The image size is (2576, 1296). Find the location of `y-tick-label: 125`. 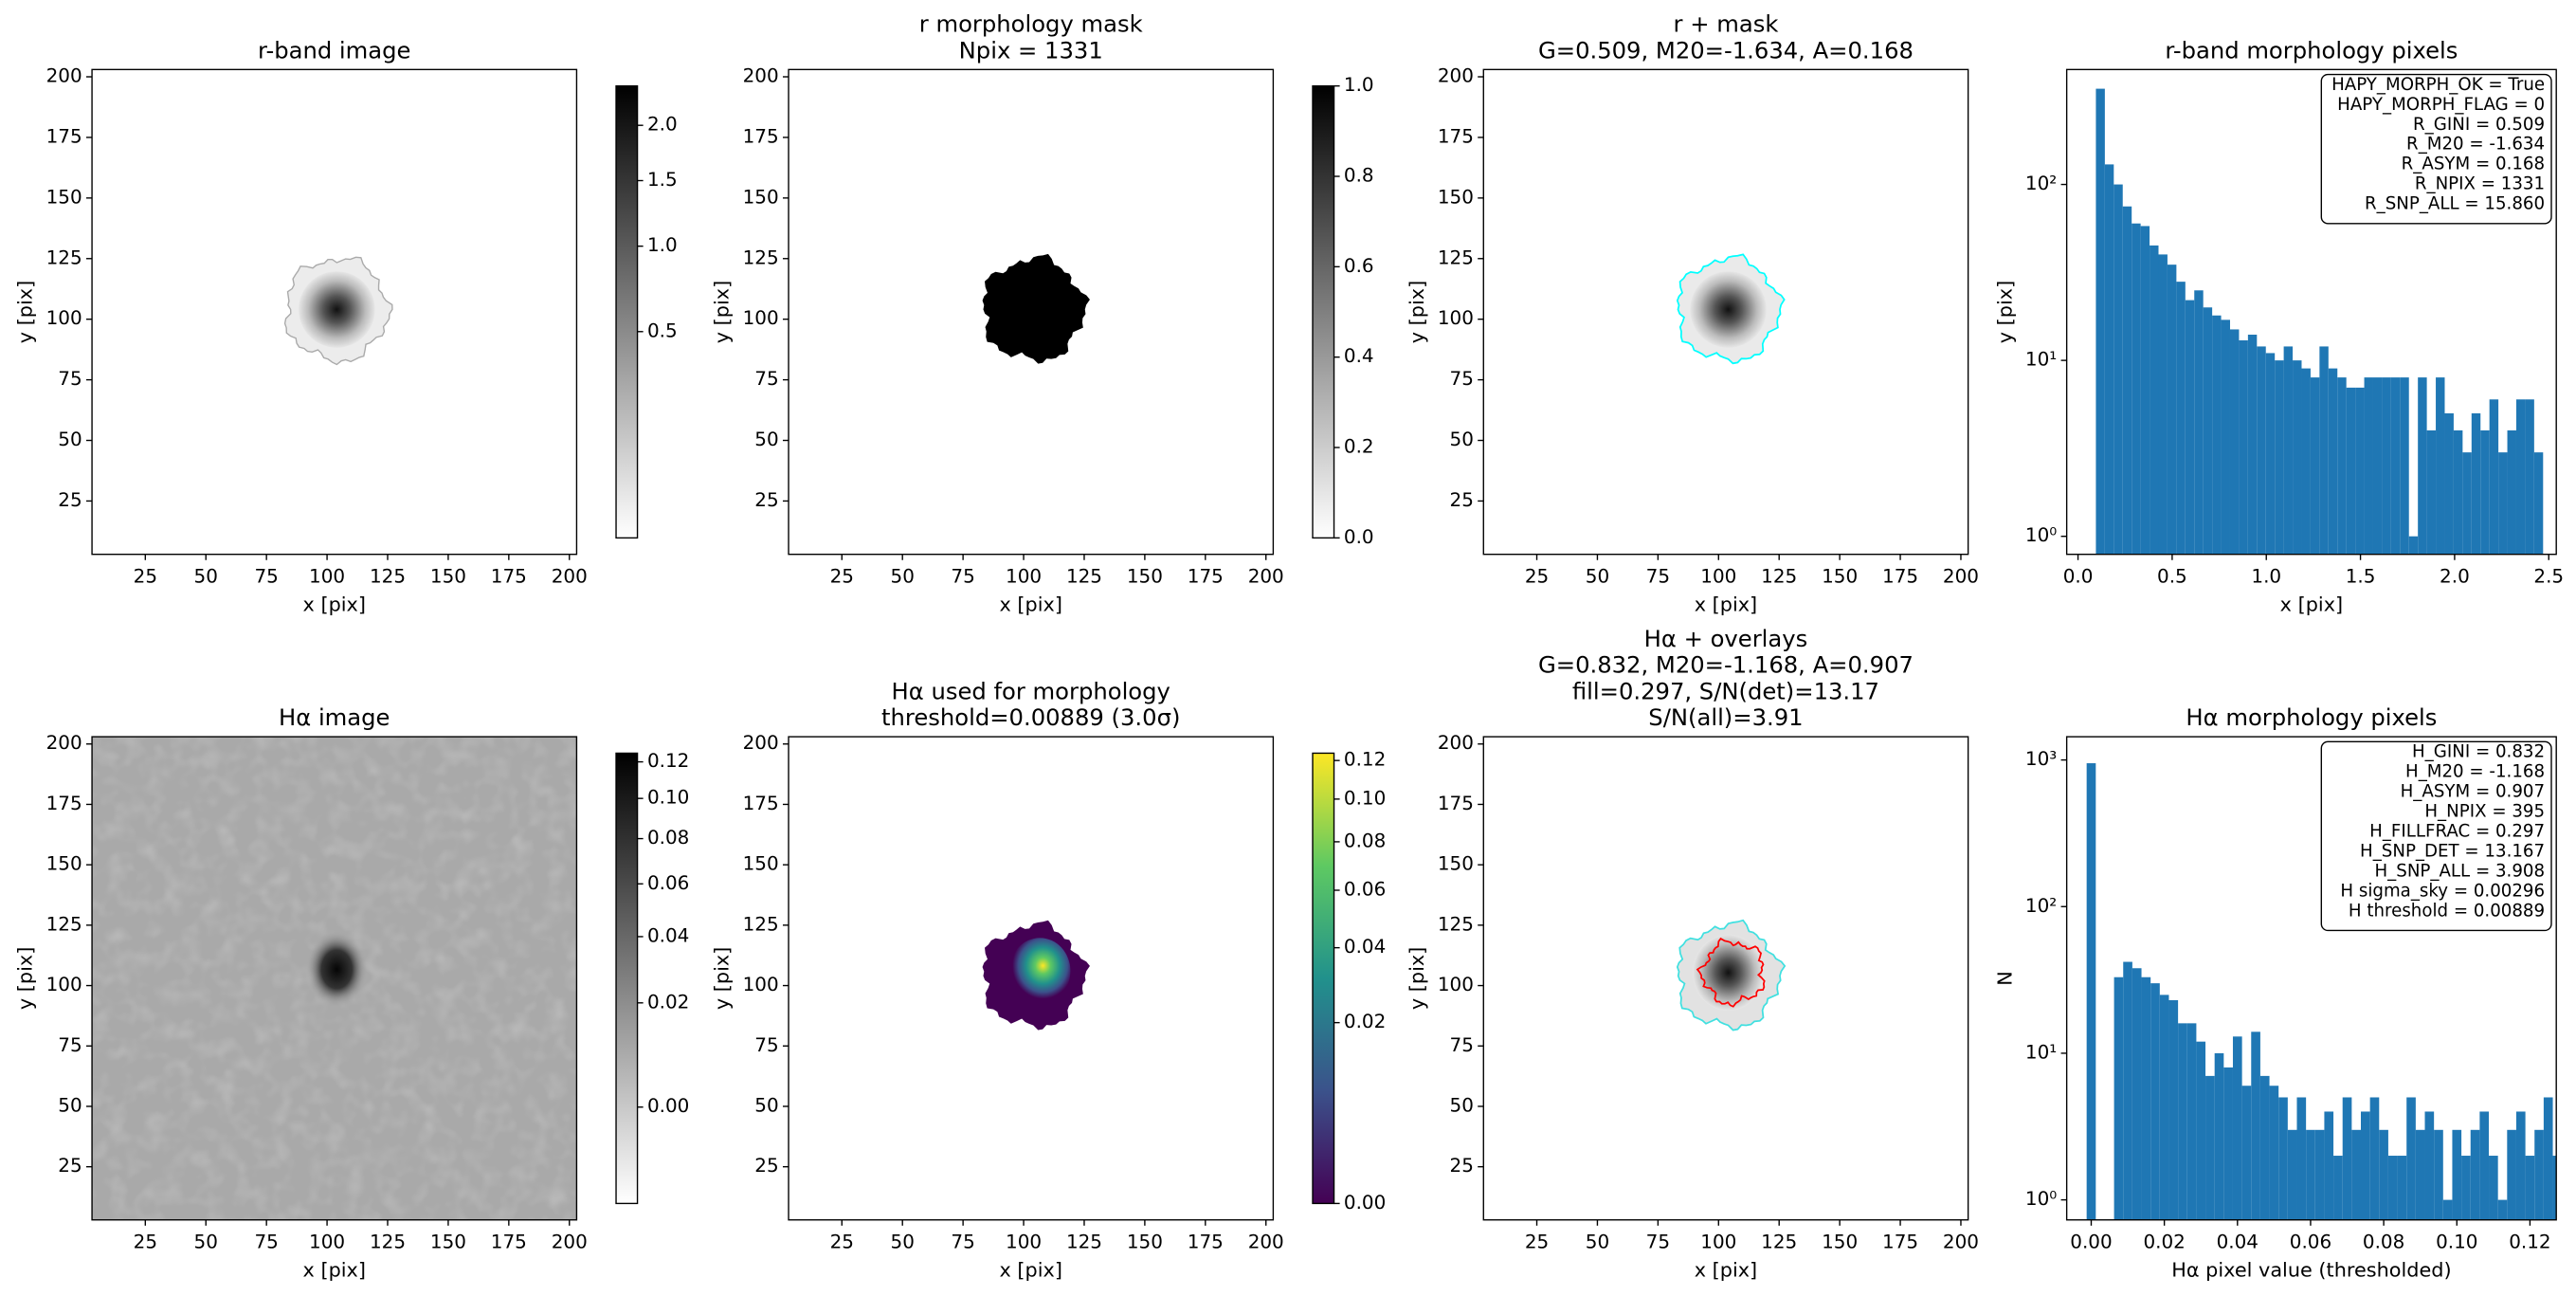

y-tick-label: 125 is located at coordinates (761, 924).